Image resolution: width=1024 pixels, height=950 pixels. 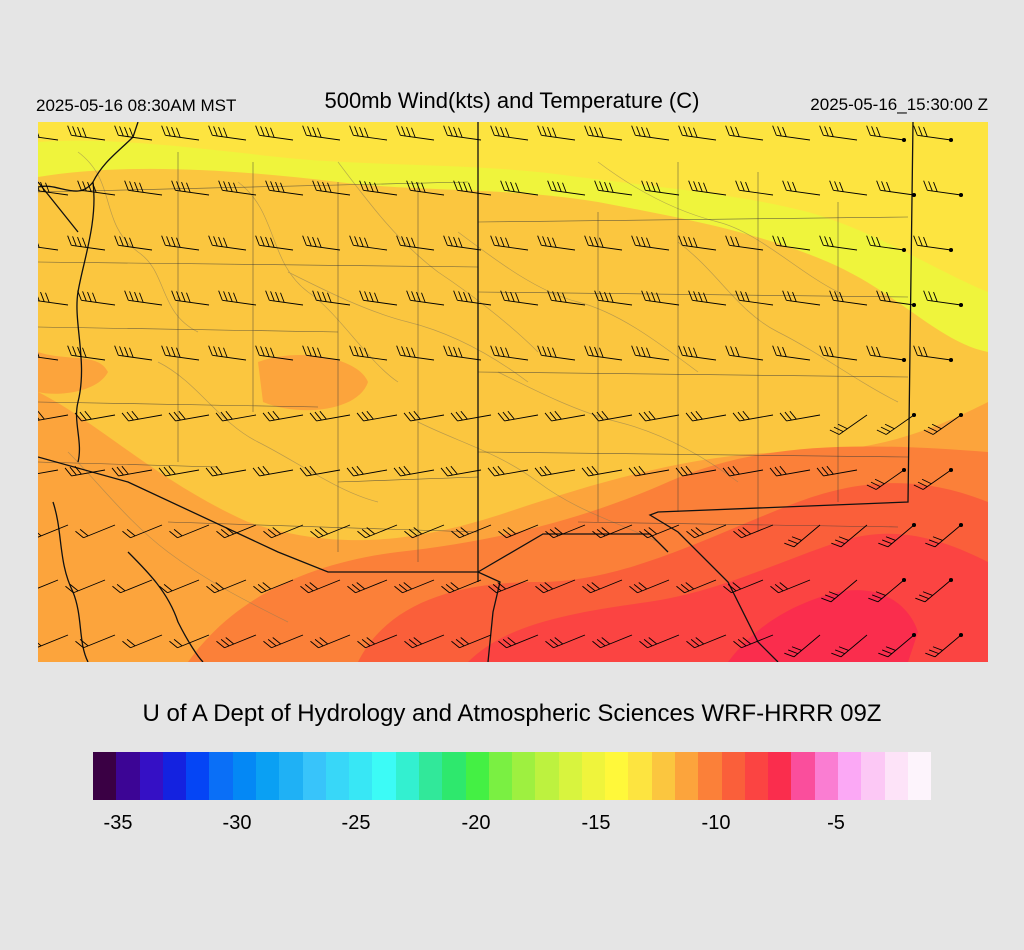 I want to click on colorbar-tick-label: -25, so click(x=356, y=823).